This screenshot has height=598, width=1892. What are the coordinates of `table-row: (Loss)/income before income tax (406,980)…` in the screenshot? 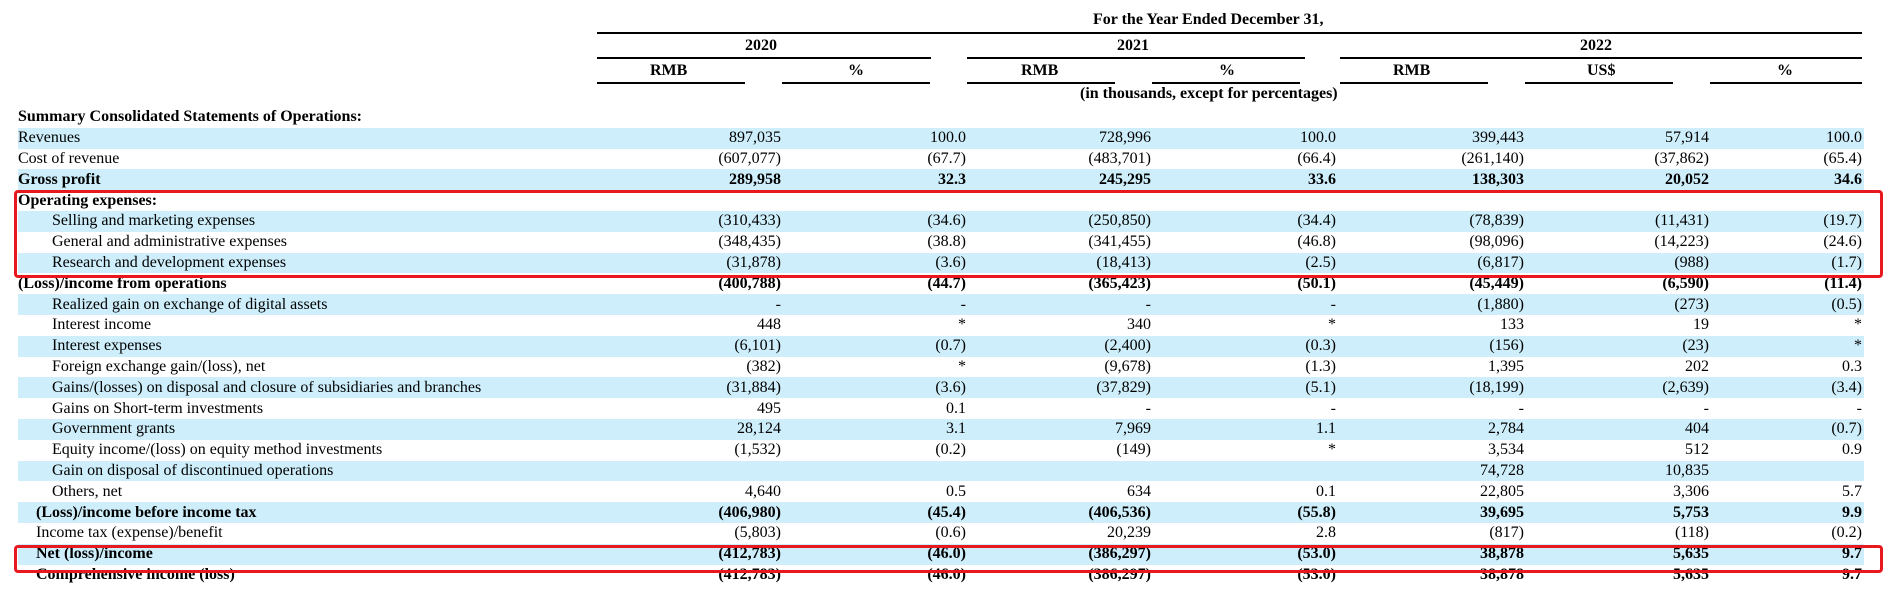 It's located at (941, 512).